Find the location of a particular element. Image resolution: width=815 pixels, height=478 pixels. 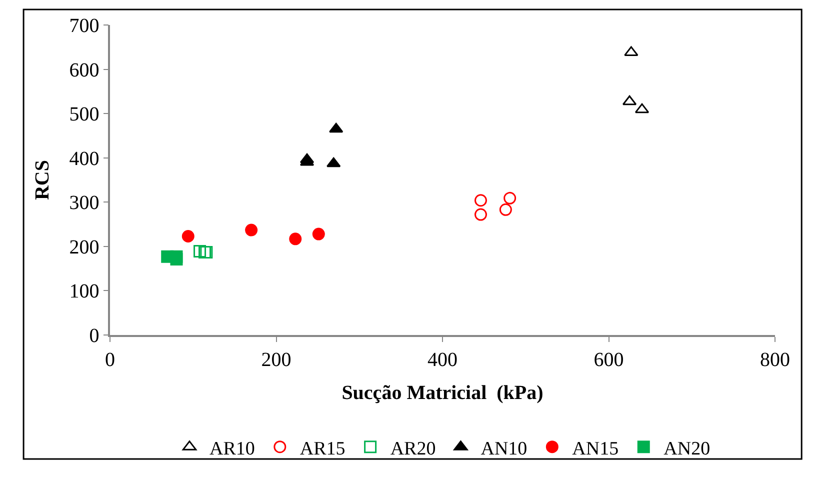

y-tick-label: 200 is located at coordinates (84, 247).